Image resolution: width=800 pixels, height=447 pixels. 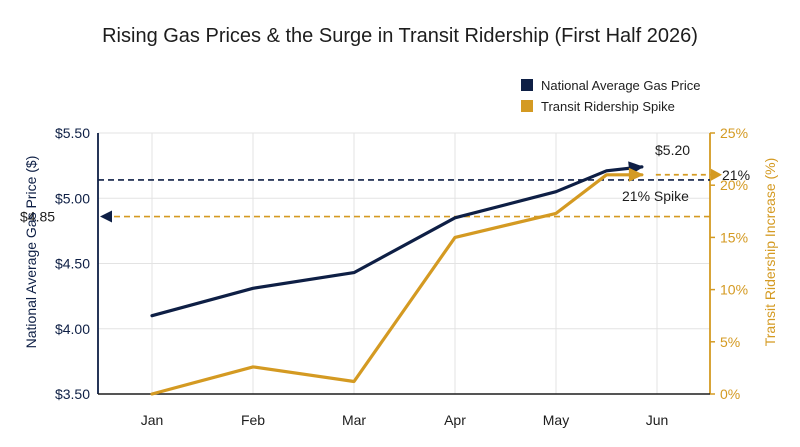 I want to click on ridership-arrow-icon, so click(x=636, y=174).